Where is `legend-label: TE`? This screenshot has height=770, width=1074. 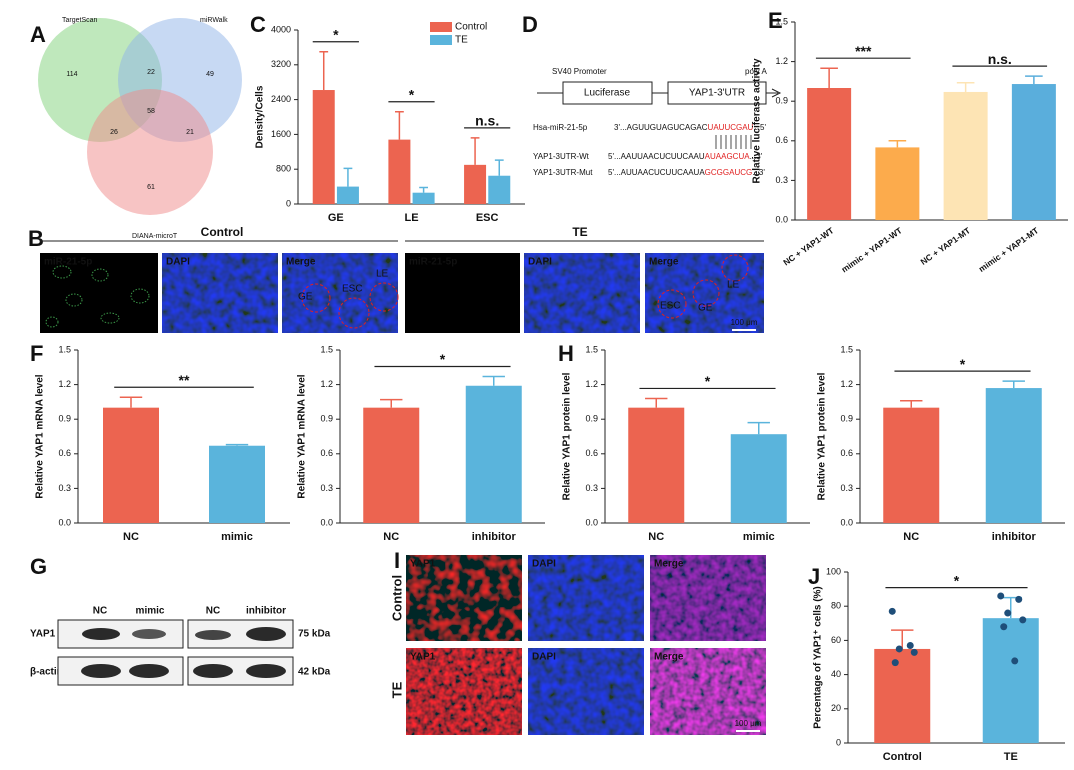
legend-label: TE is located at coordinates (461, 40).